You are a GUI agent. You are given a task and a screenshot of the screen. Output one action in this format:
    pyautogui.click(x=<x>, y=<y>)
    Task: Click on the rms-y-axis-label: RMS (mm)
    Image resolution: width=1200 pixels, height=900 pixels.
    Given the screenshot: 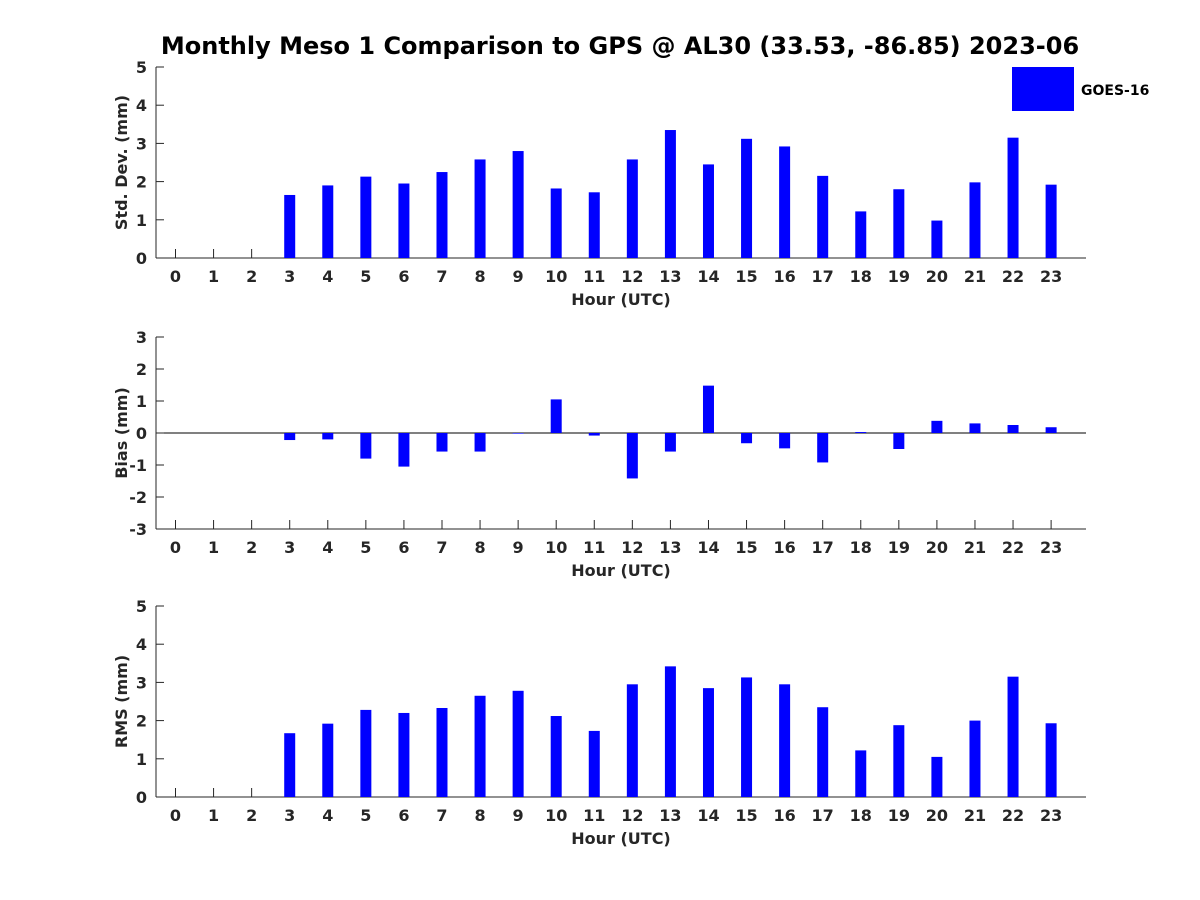 What is the action you would take?
    pyautogui.click(x=121, y=701)
    